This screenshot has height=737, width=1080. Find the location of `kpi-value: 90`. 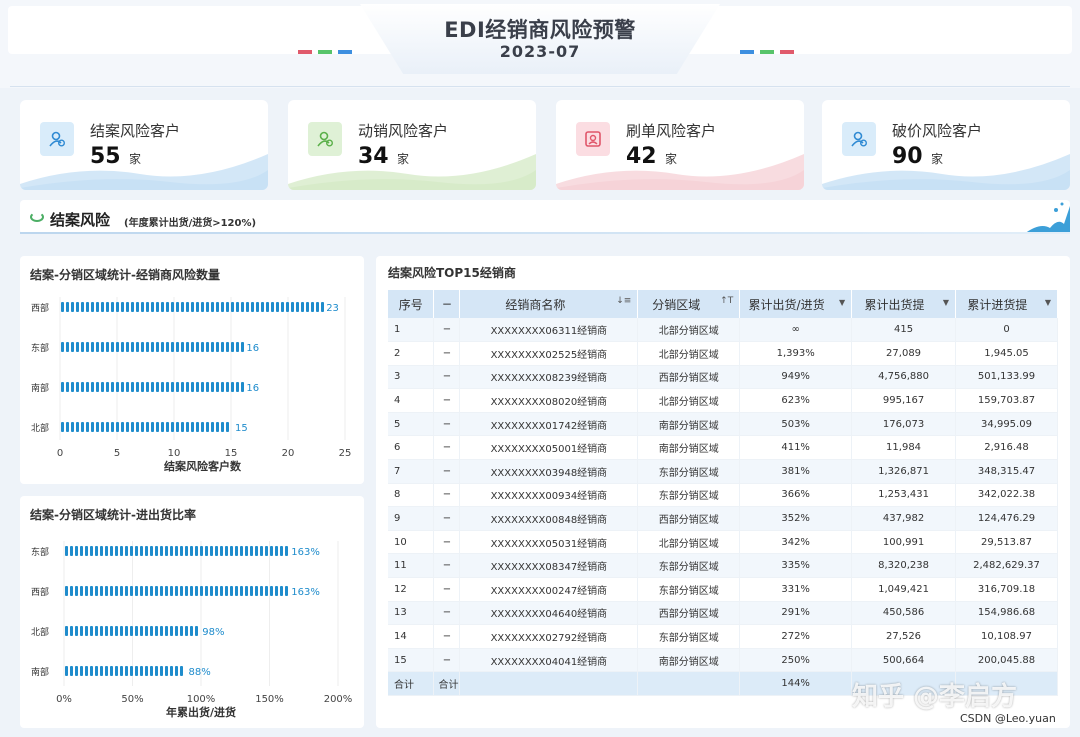

kpi-value: 90 is located at coordinates (907, 156).